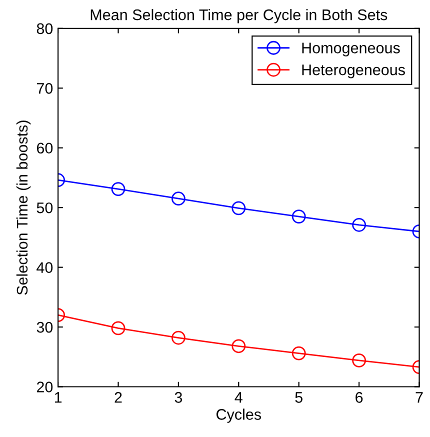 This screenshot has height=437, width=430. Describe the element at coordinates (239, 16) in the screenshot. I see `chart-title: Mean Selection Time per Cycle in Both Sets` at that location.